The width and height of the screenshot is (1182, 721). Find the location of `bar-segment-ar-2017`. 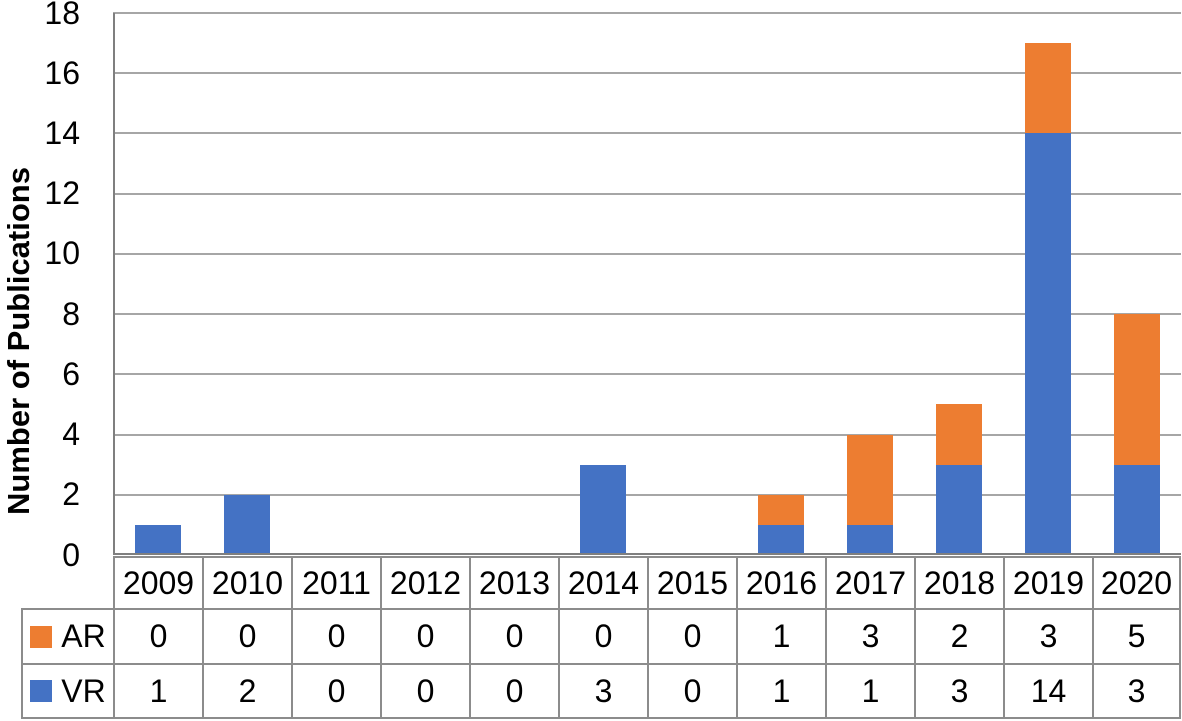

bar-segment-ar-2017 is located at coordinates (869, 479).